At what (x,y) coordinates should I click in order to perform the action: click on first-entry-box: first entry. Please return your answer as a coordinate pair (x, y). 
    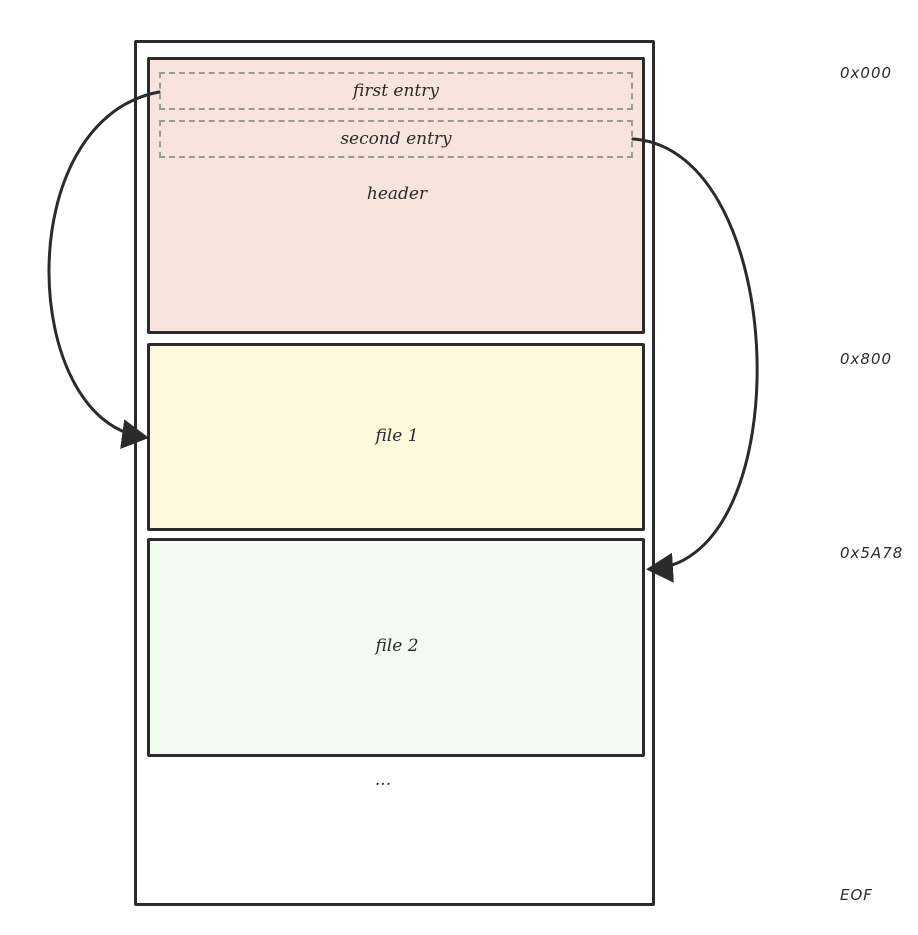
    Looking at the image, I should click on (396, 91).